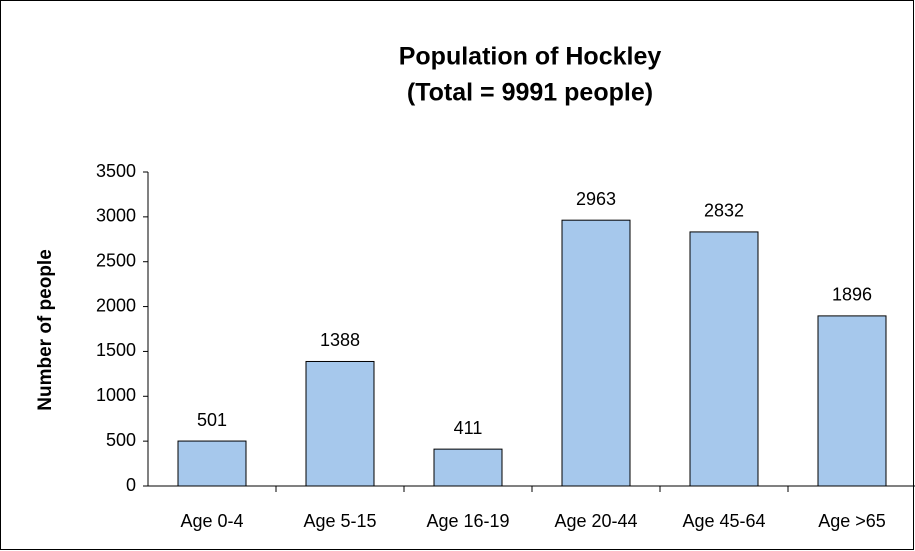  Describe the element at coordinates (339, 521) in the screenshot. I see `x-tick-label: Age 5-15` at that location.